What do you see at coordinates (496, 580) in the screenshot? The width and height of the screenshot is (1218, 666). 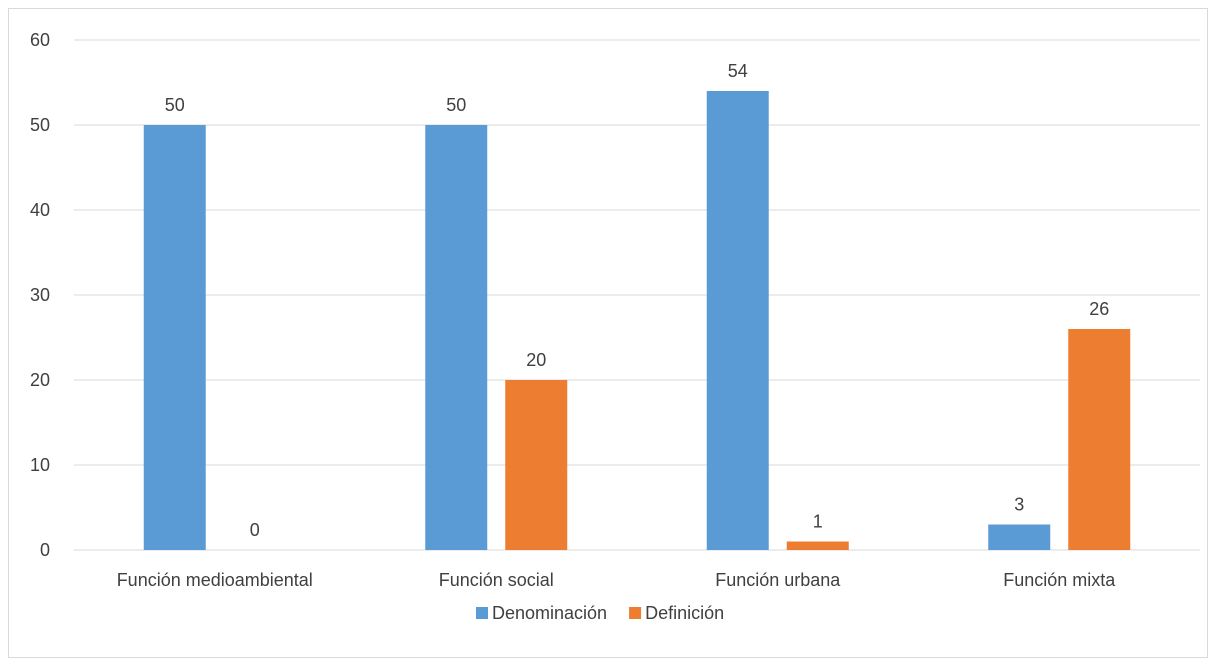 I see `x-tick-label-1: Función social` at bounding box center [496, 580].